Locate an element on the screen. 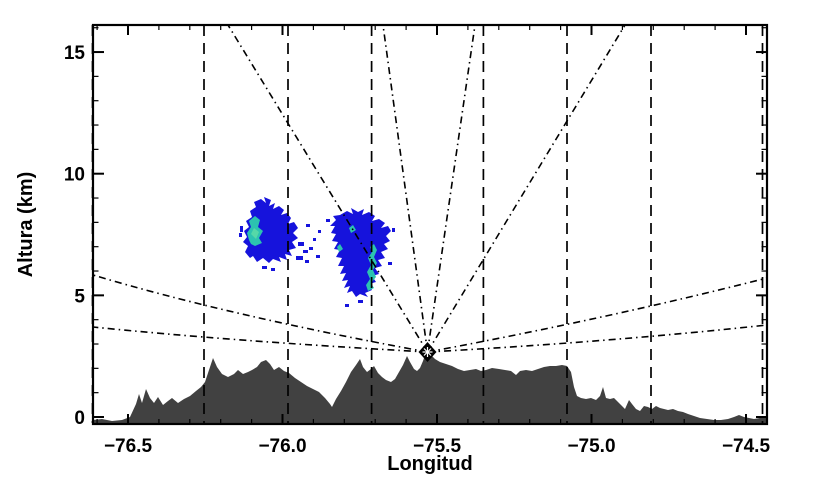 This screenshot has height=490, width=840. radar-site-marker-star is located at coordinates (427, 352).